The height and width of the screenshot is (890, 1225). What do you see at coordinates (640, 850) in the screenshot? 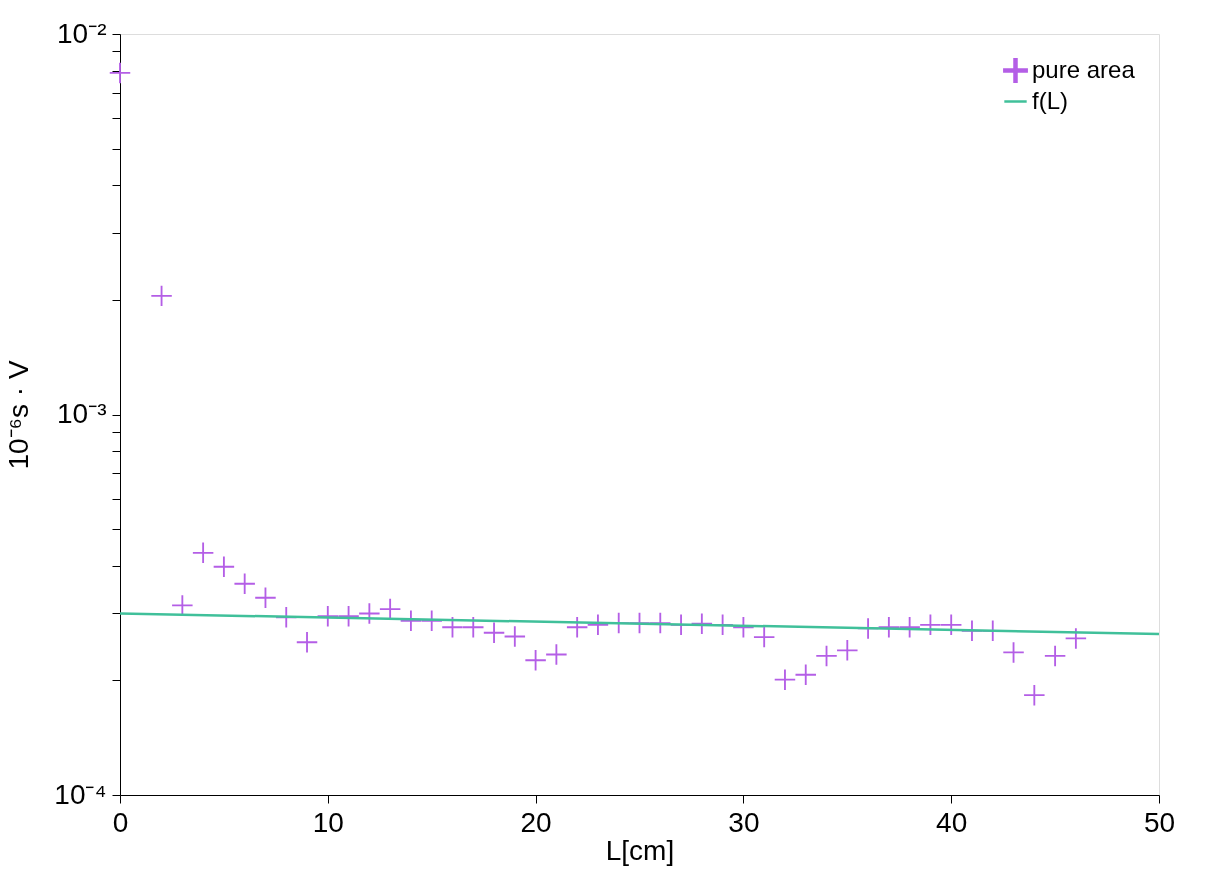
I see `x-axis-title: L[cm]` at bounding box center [640, 850].